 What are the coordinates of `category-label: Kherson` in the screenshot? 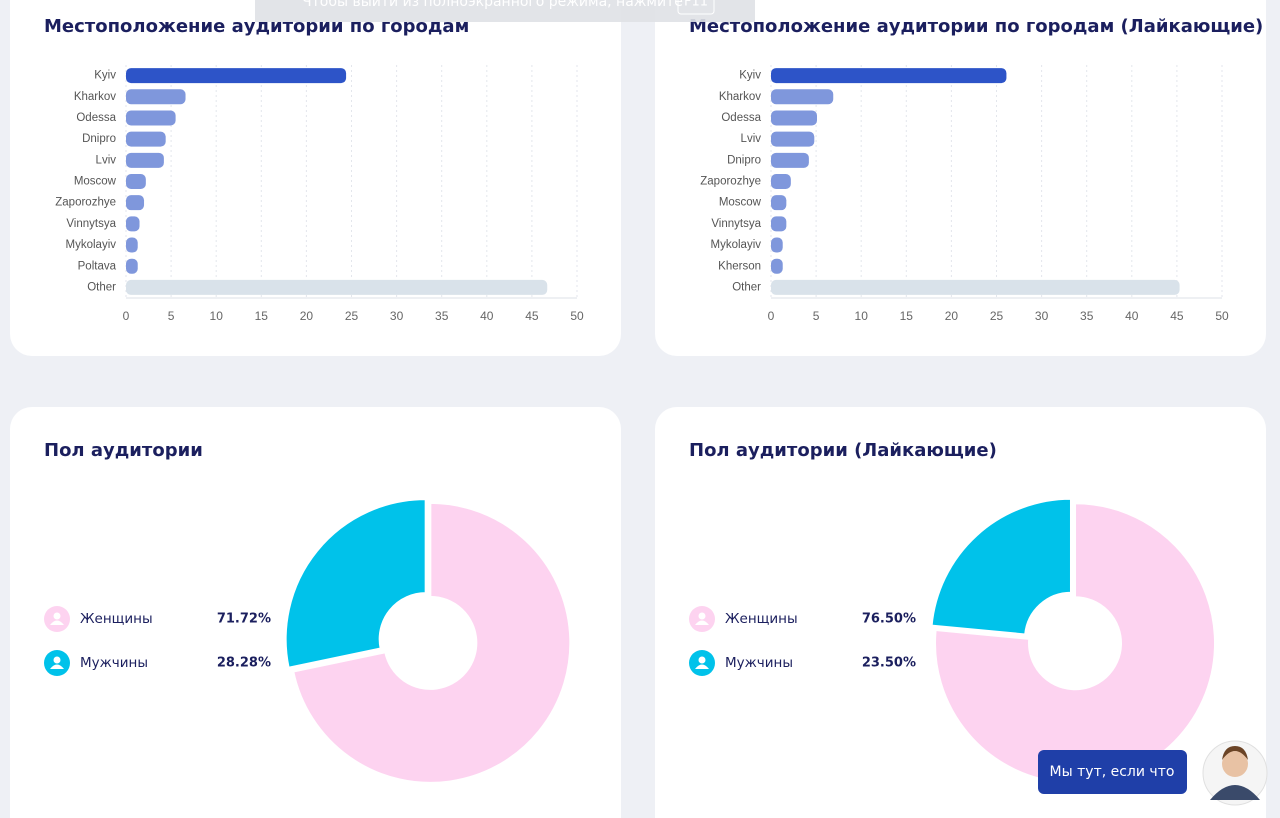 It's located at (739, 266).